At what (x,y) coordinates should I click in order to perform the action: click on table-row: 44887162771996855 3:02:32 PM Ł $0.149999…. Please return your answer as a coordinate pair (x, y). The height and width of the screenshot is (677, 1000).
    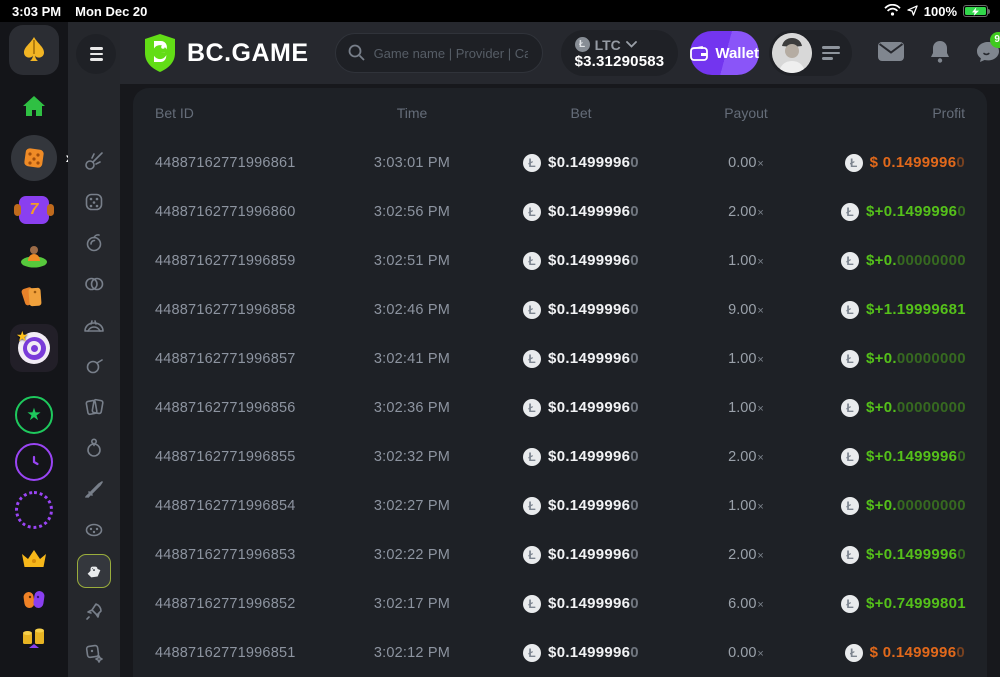
    Looking at the image, I should click on (560, 456).